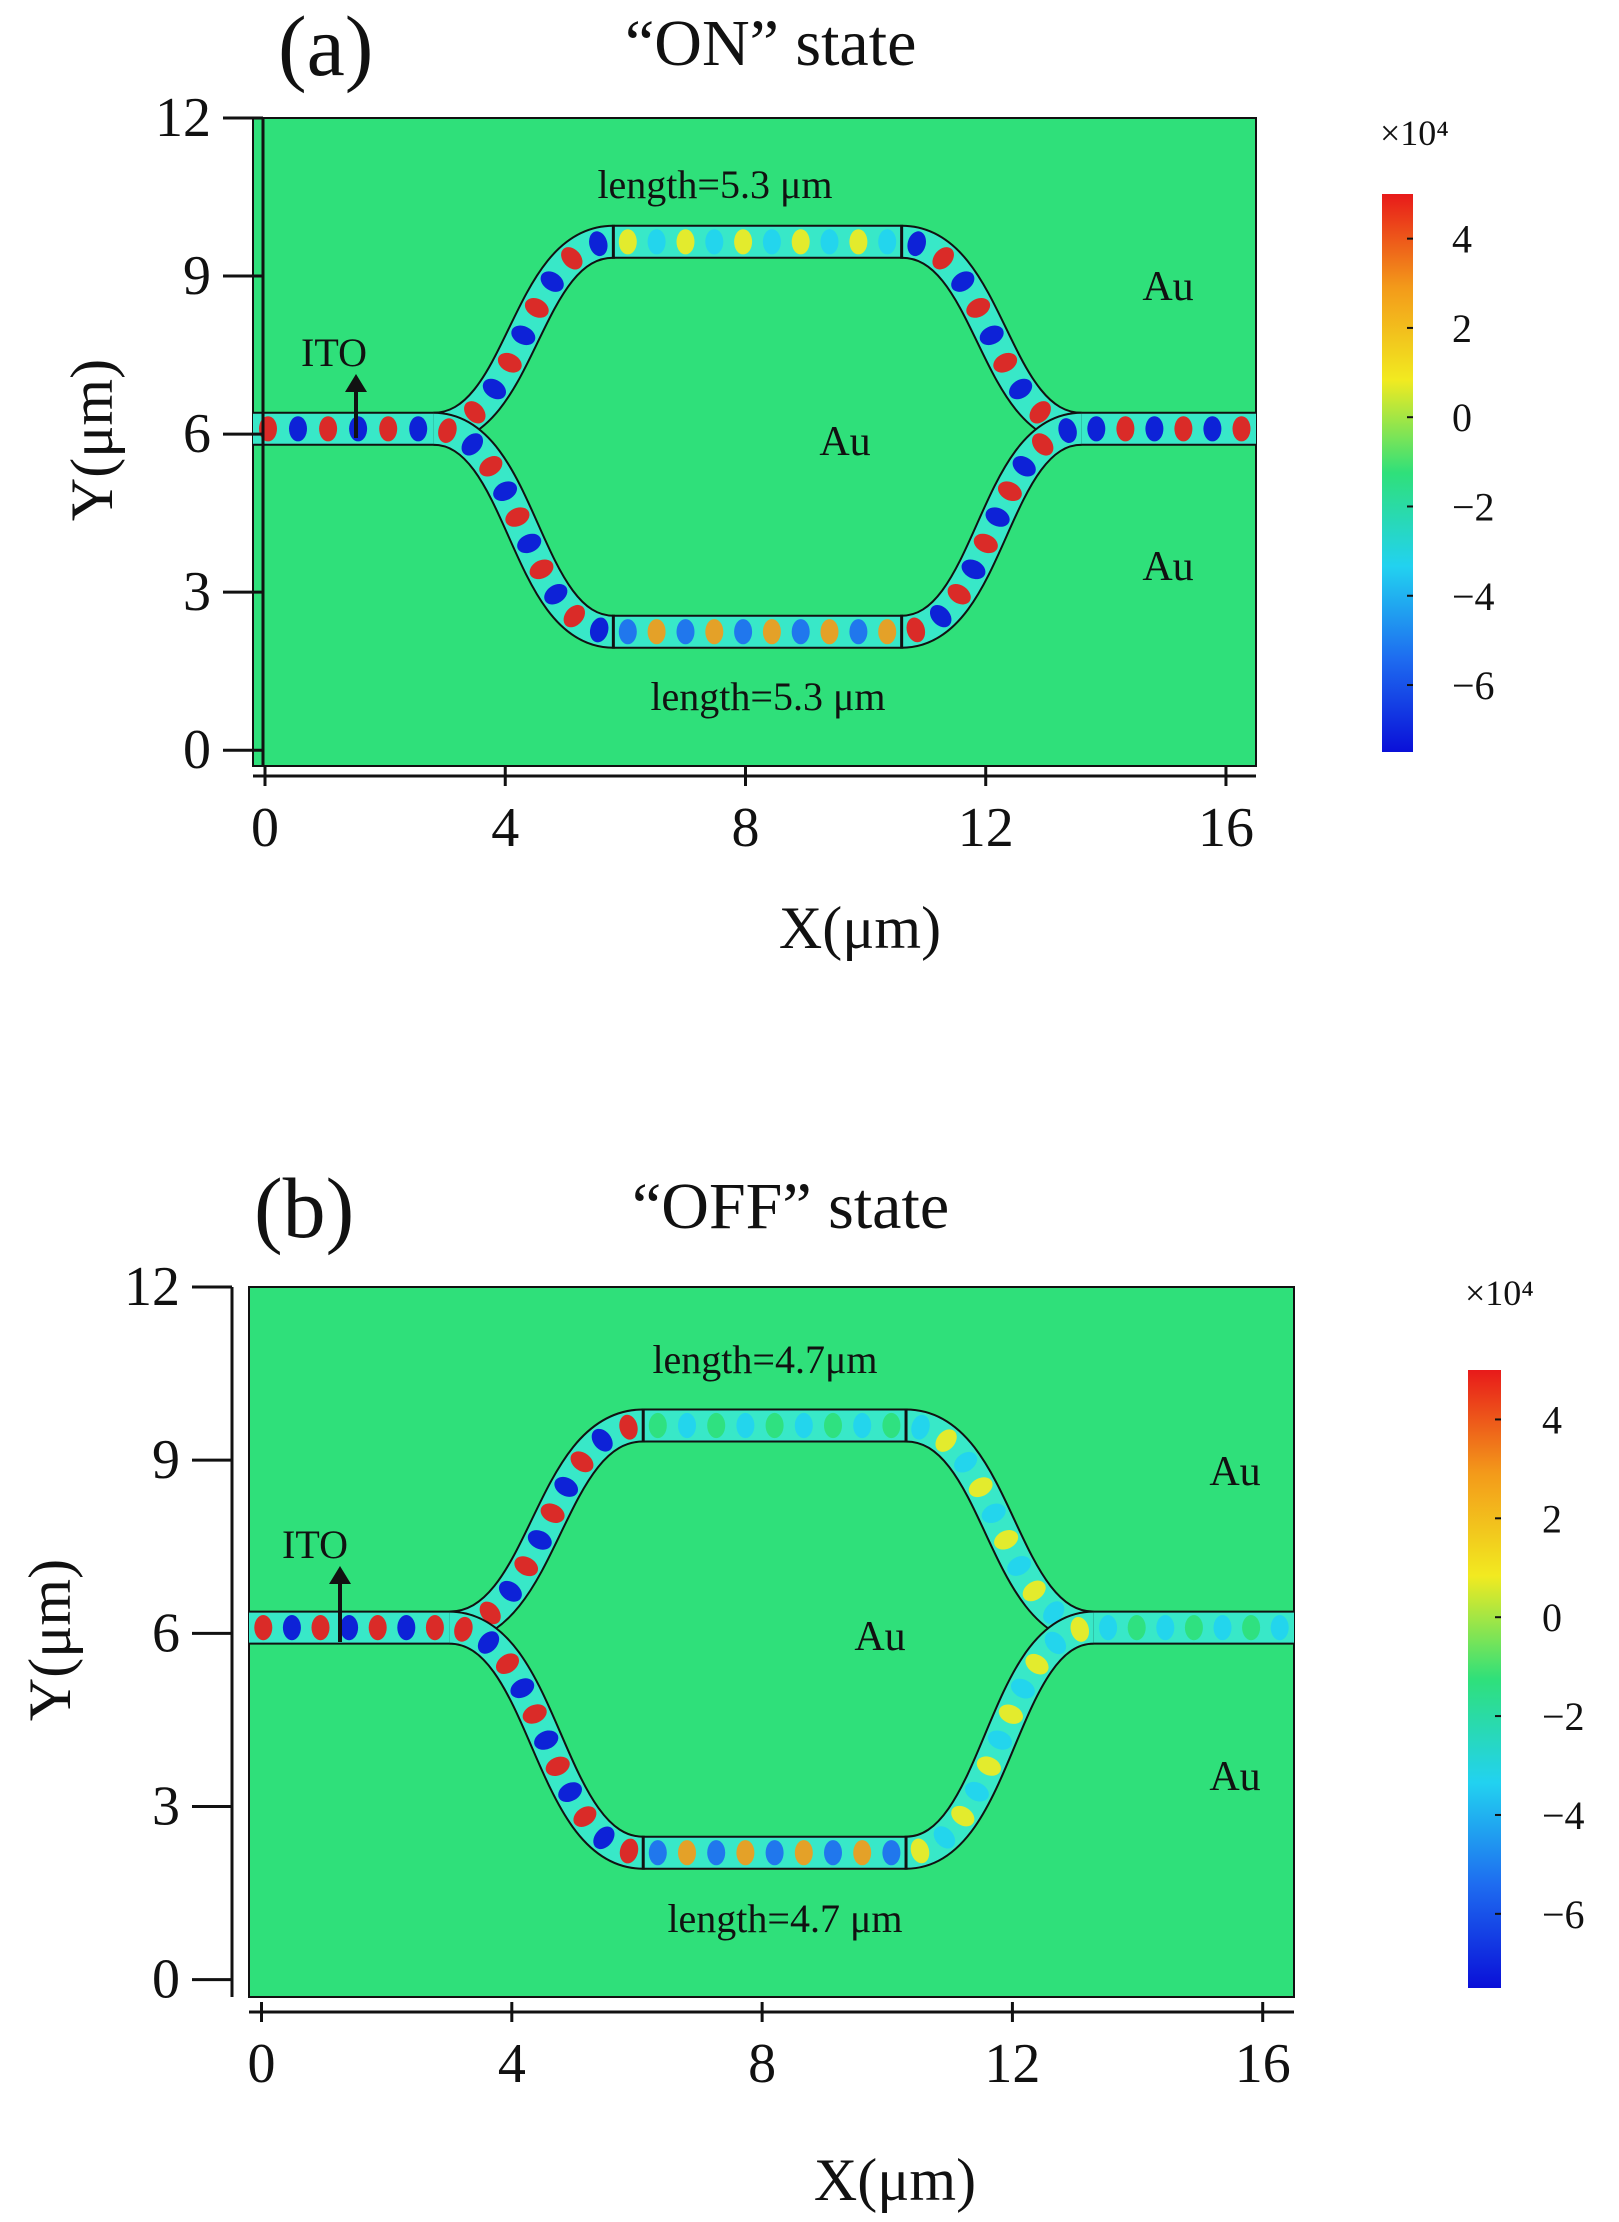 The width and height of the screenshot is (1619, 2222). What do you see at coordinates (1226, 828) in the screenshot?
I see `x-tick-label: 16` at bounding box center [1226, 828].